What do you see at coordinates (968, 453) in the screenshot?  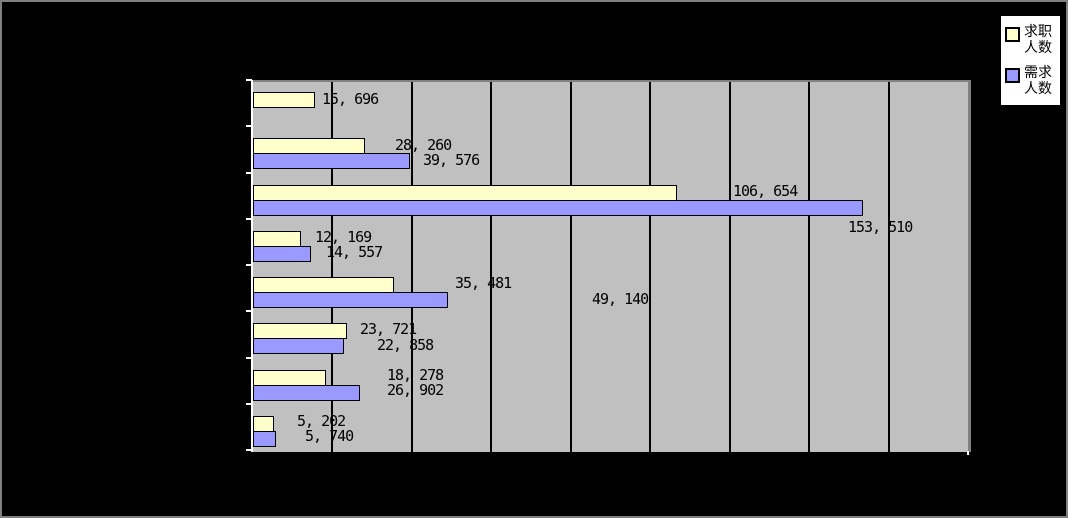 I see `value-axis-end-tick` at bounding box center [968, 453].